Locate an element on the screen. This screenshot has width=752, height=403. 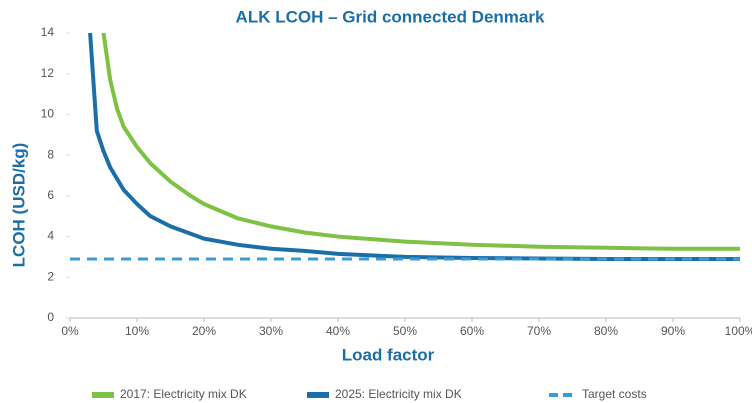
y-tick-label: 12 is located at coordinates (48, 73).